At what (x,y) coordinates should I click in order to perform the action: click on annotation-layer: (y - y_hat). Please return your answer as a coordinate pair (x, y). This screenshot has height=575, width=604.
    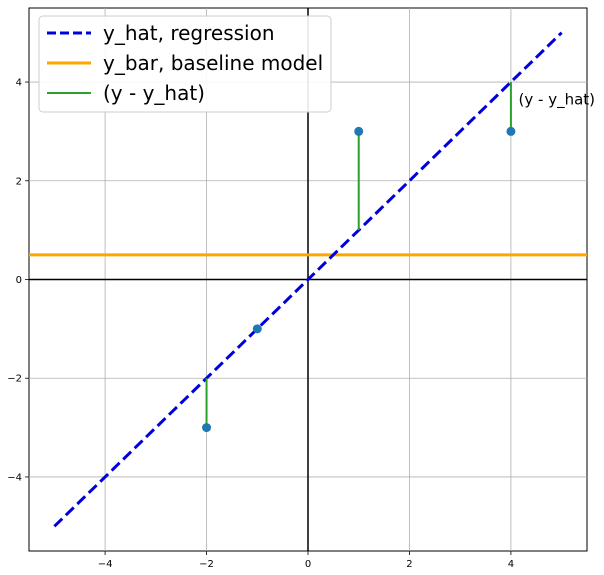
    Looking at the image, I should click on (557, 99).